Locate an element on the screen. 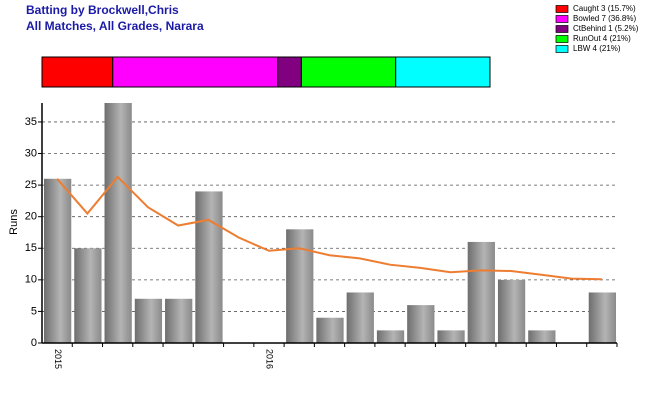 Image resolution: width=650 pixels, height=400 pixels. y-tick-label: 10 is located at coordinates (31, 280).